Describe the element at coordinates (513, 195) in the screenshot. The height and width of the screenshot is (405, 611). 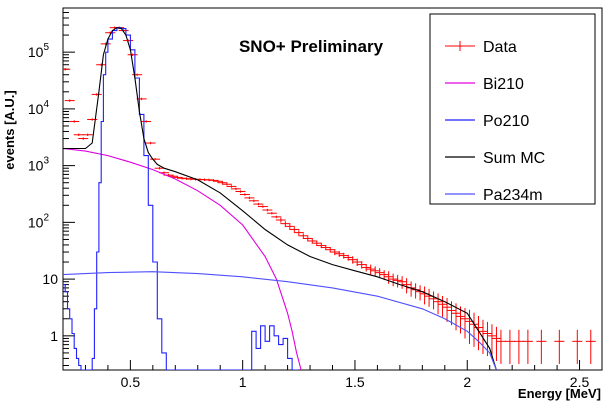
I see `legend-label-pa234m: Pa234m` at that location.